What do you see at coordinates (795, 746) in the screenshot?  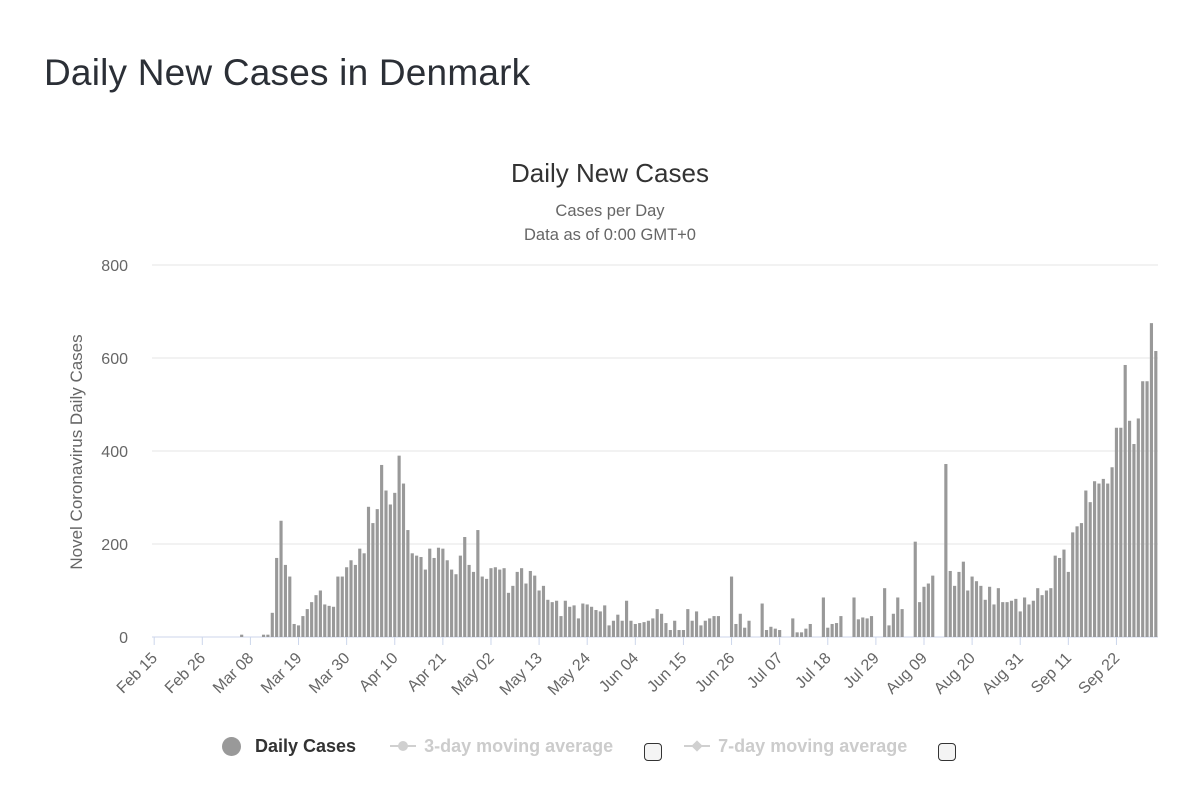 I see `legend-7day-average: 7-day moving average` at bounding box center [795, 746].